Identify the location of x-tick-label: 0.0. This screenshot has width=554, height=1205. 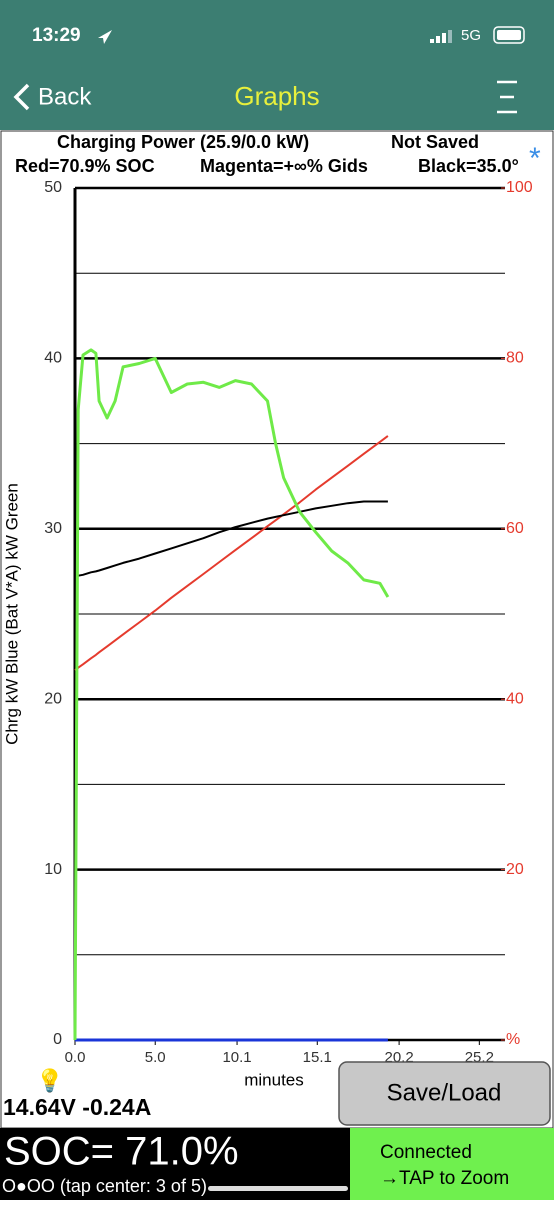
(75, 1057).